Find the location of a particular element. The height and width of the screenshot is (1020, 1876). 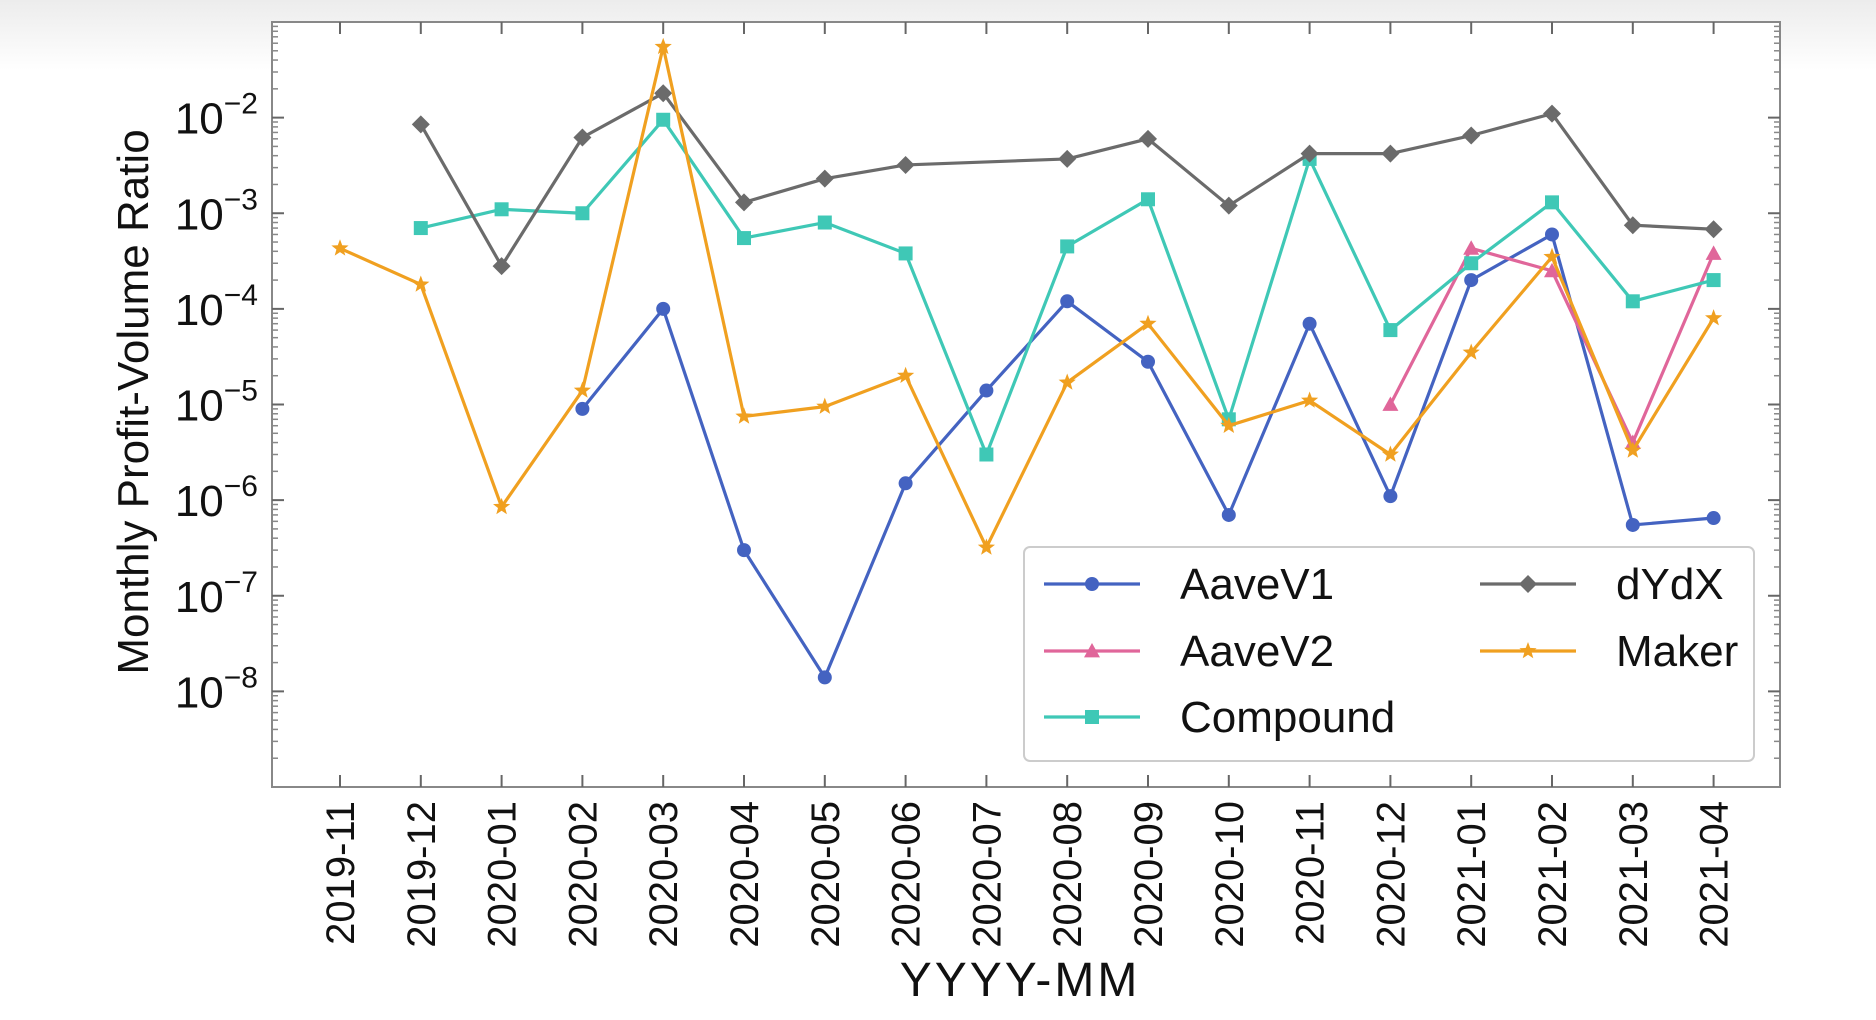

x-tick-label: 2020-05 is located at coordinates (826, 874).